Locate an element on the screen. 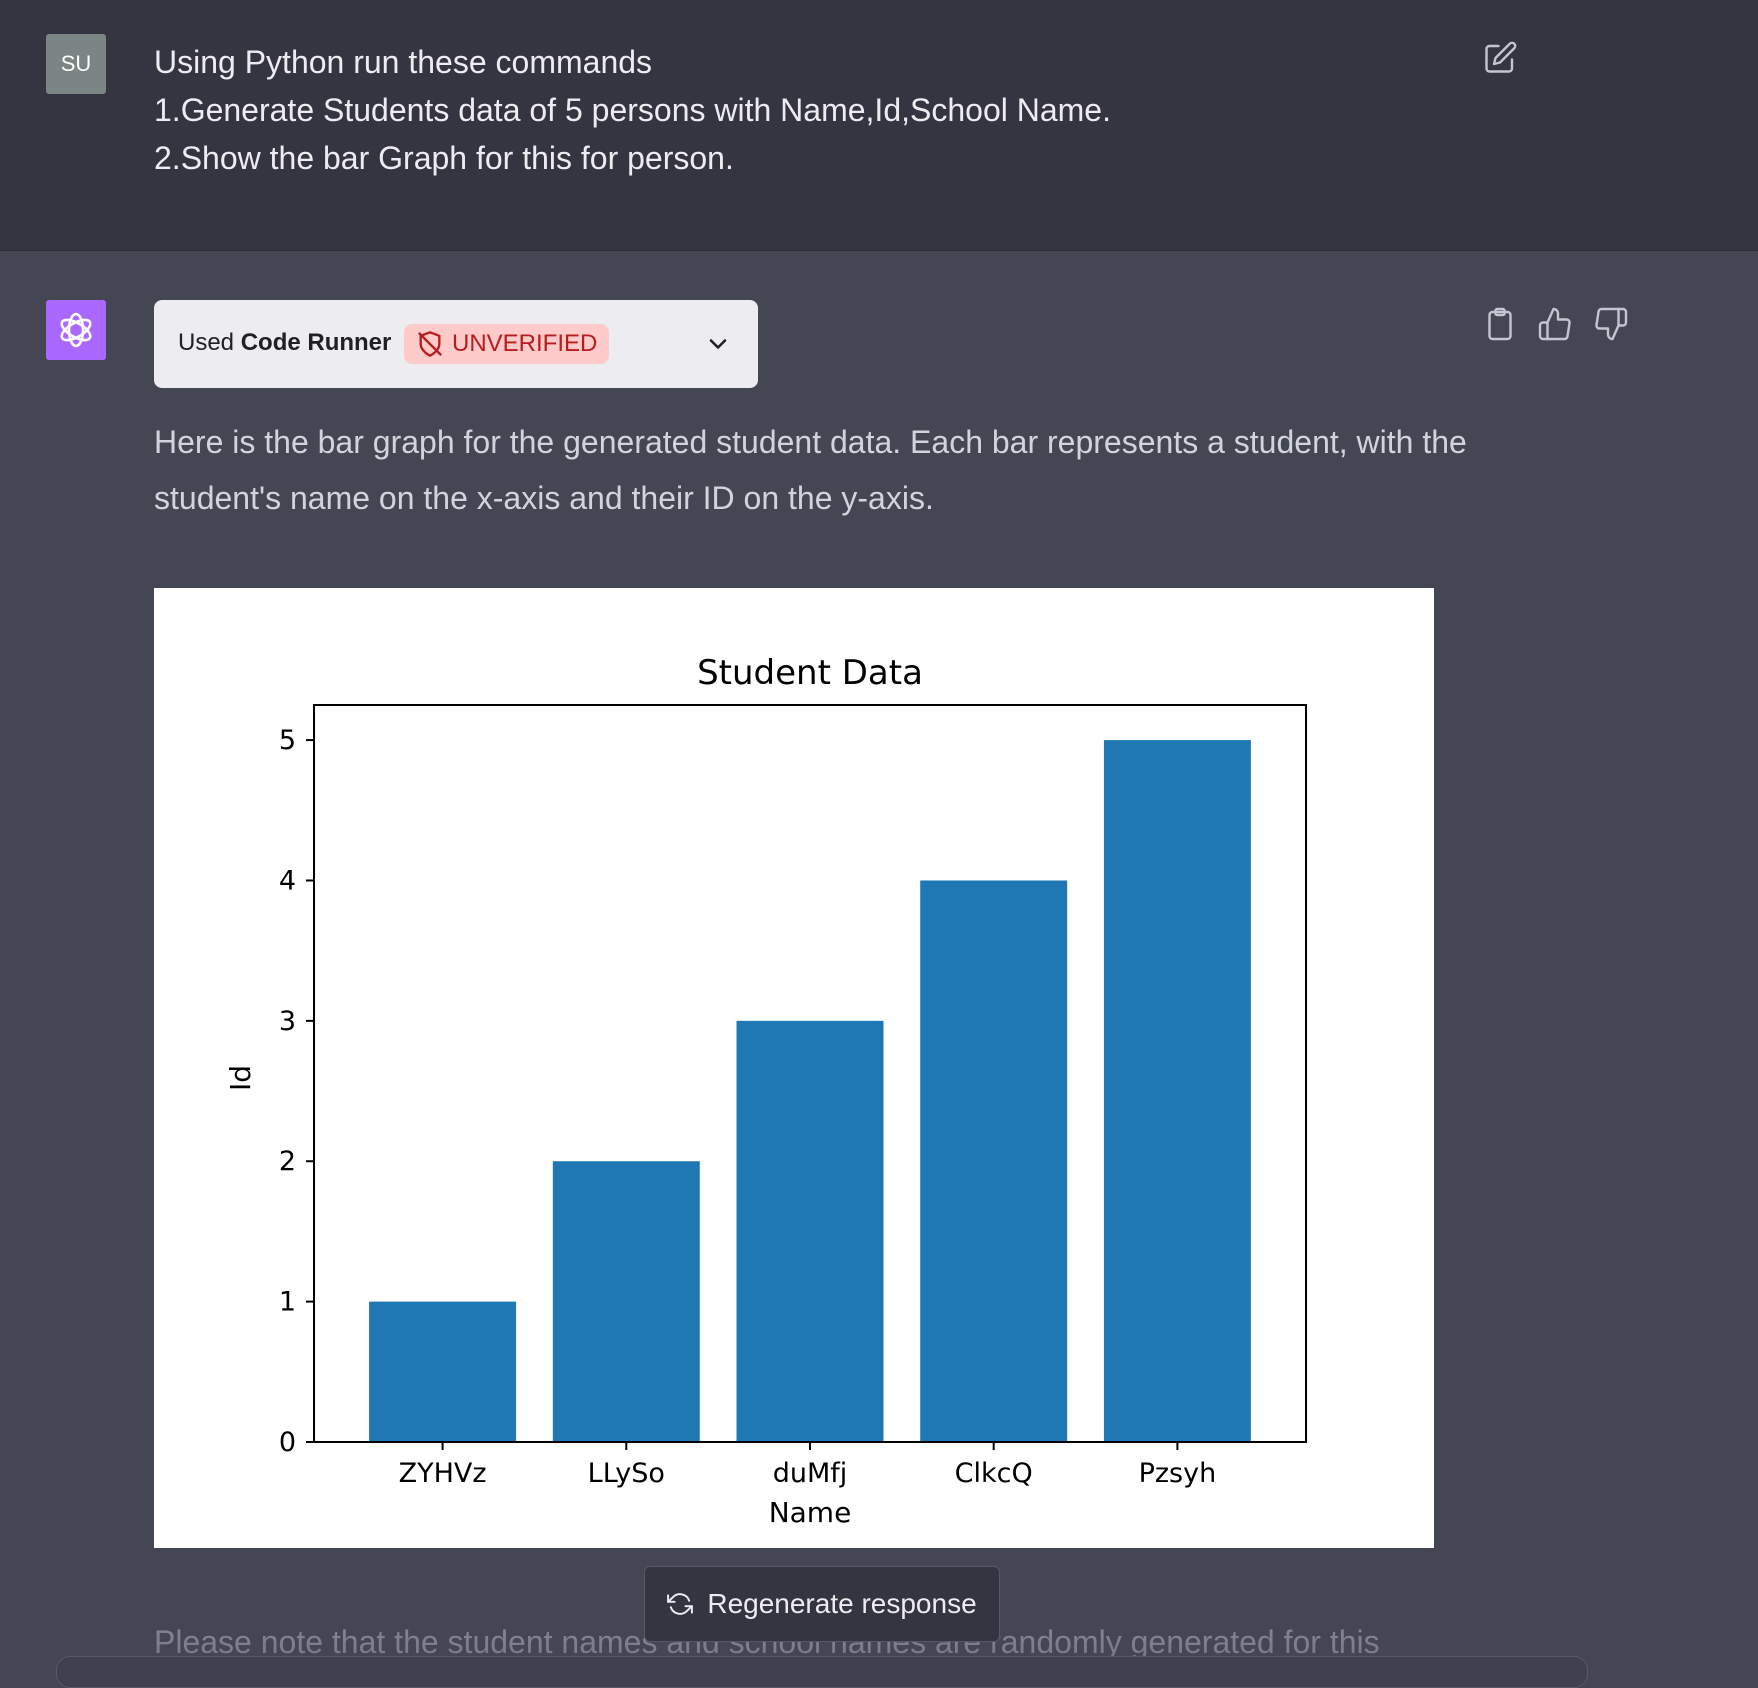 This screenshot has width=1758, height=1688. y-axis-label: Id is located at coordinates (240, 1078).